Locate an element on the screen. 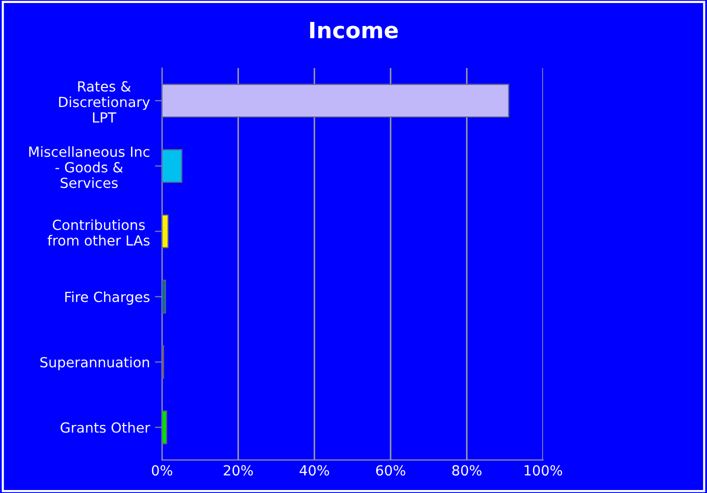 This screenshot has height=493, width=707. y-tick-label: Superannuation is located at coordinates (95, 363).